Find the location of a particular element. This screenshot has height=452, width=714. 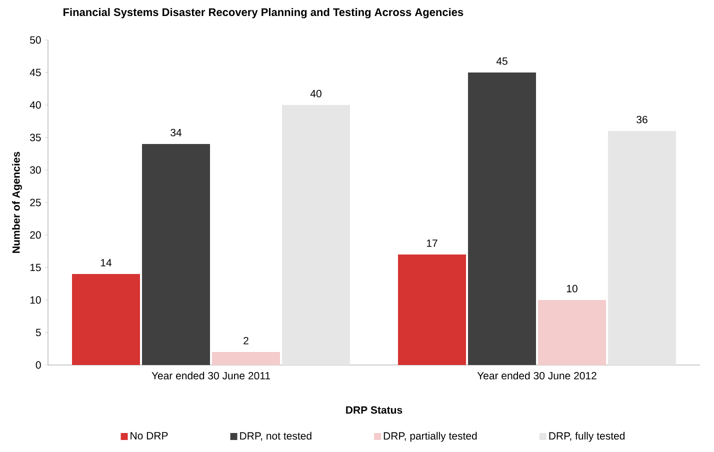

data-label: 2 is located at coordinates (246, 340).